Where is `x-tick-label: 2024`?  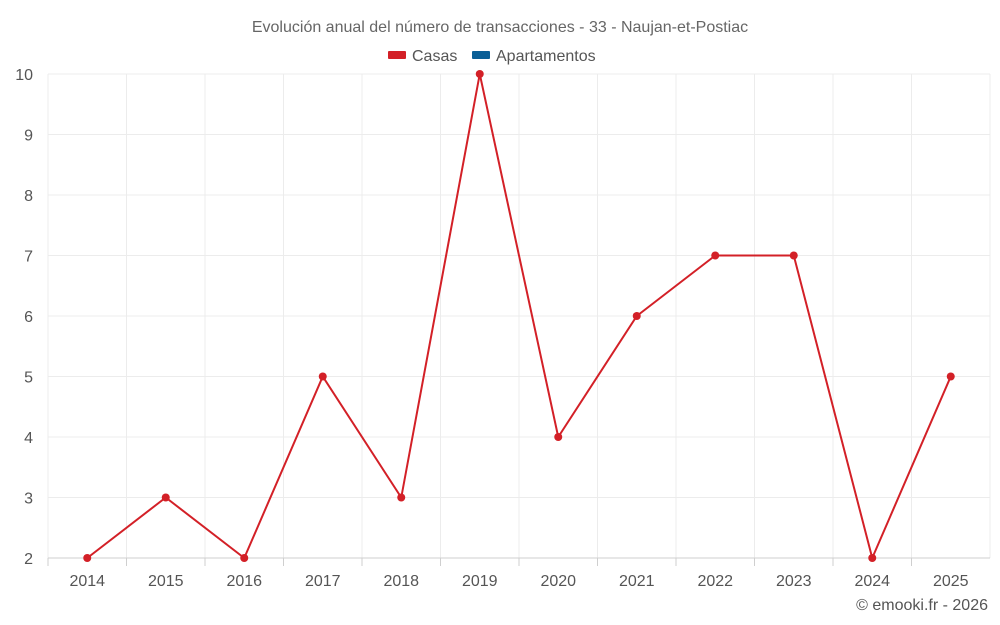 x-tick-label: 2024 is located at coordinates (872, 581).